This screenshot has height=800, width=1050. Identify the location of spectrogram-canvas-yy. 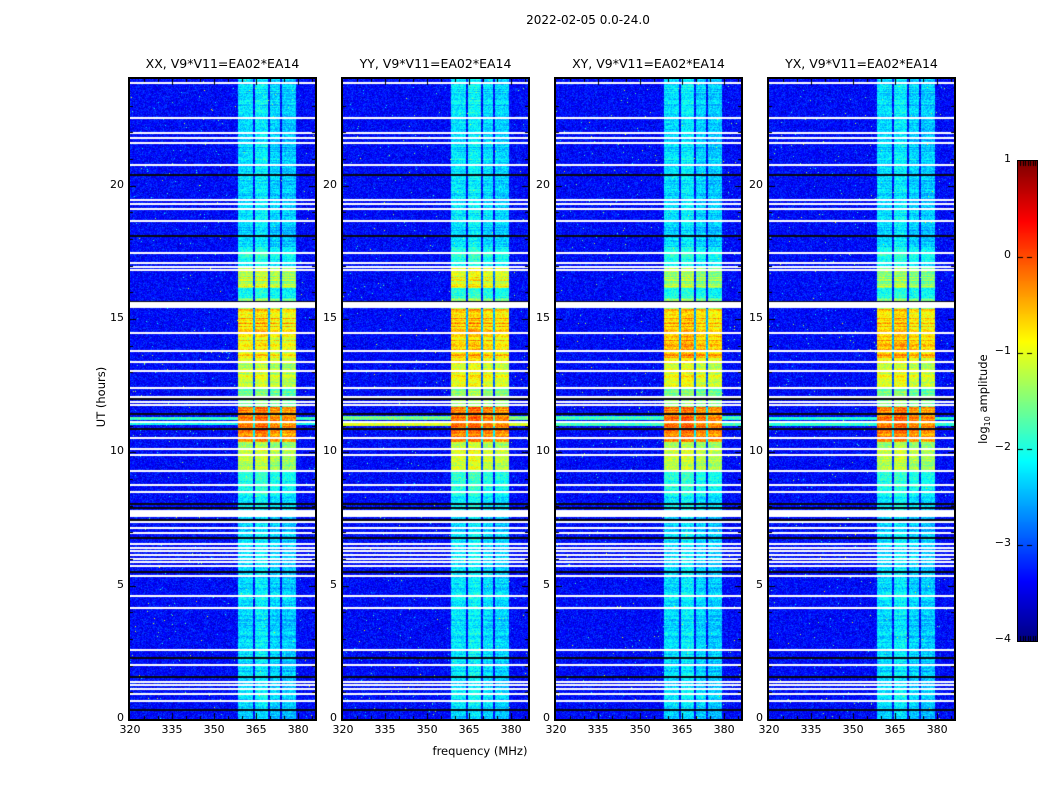
(435, 399).